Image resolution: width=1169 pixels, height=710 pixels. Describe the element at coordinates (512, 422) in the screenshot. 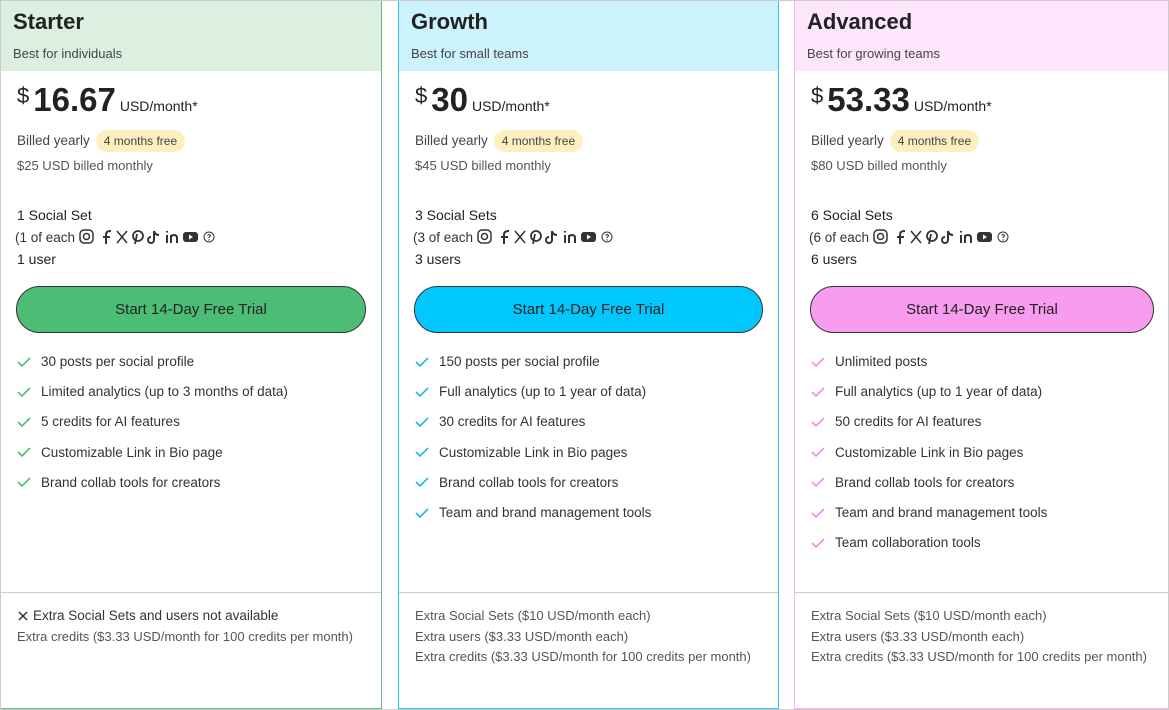

I see `feature-text: 30 credits for AI features` at that location.